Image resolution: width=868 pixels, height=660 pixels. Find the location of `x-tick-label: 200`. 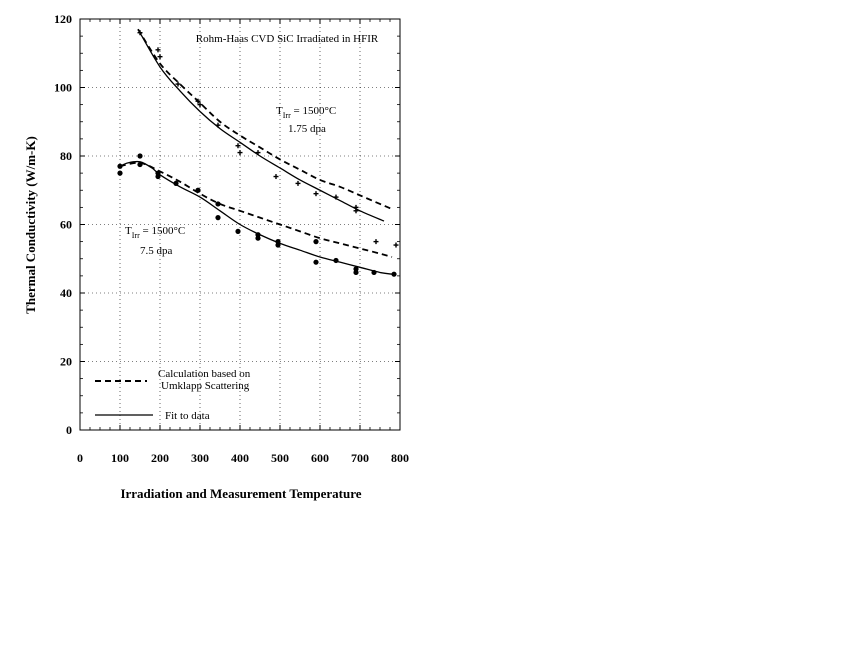

x-tick-label: 200 is located at coordinates (160, 458).